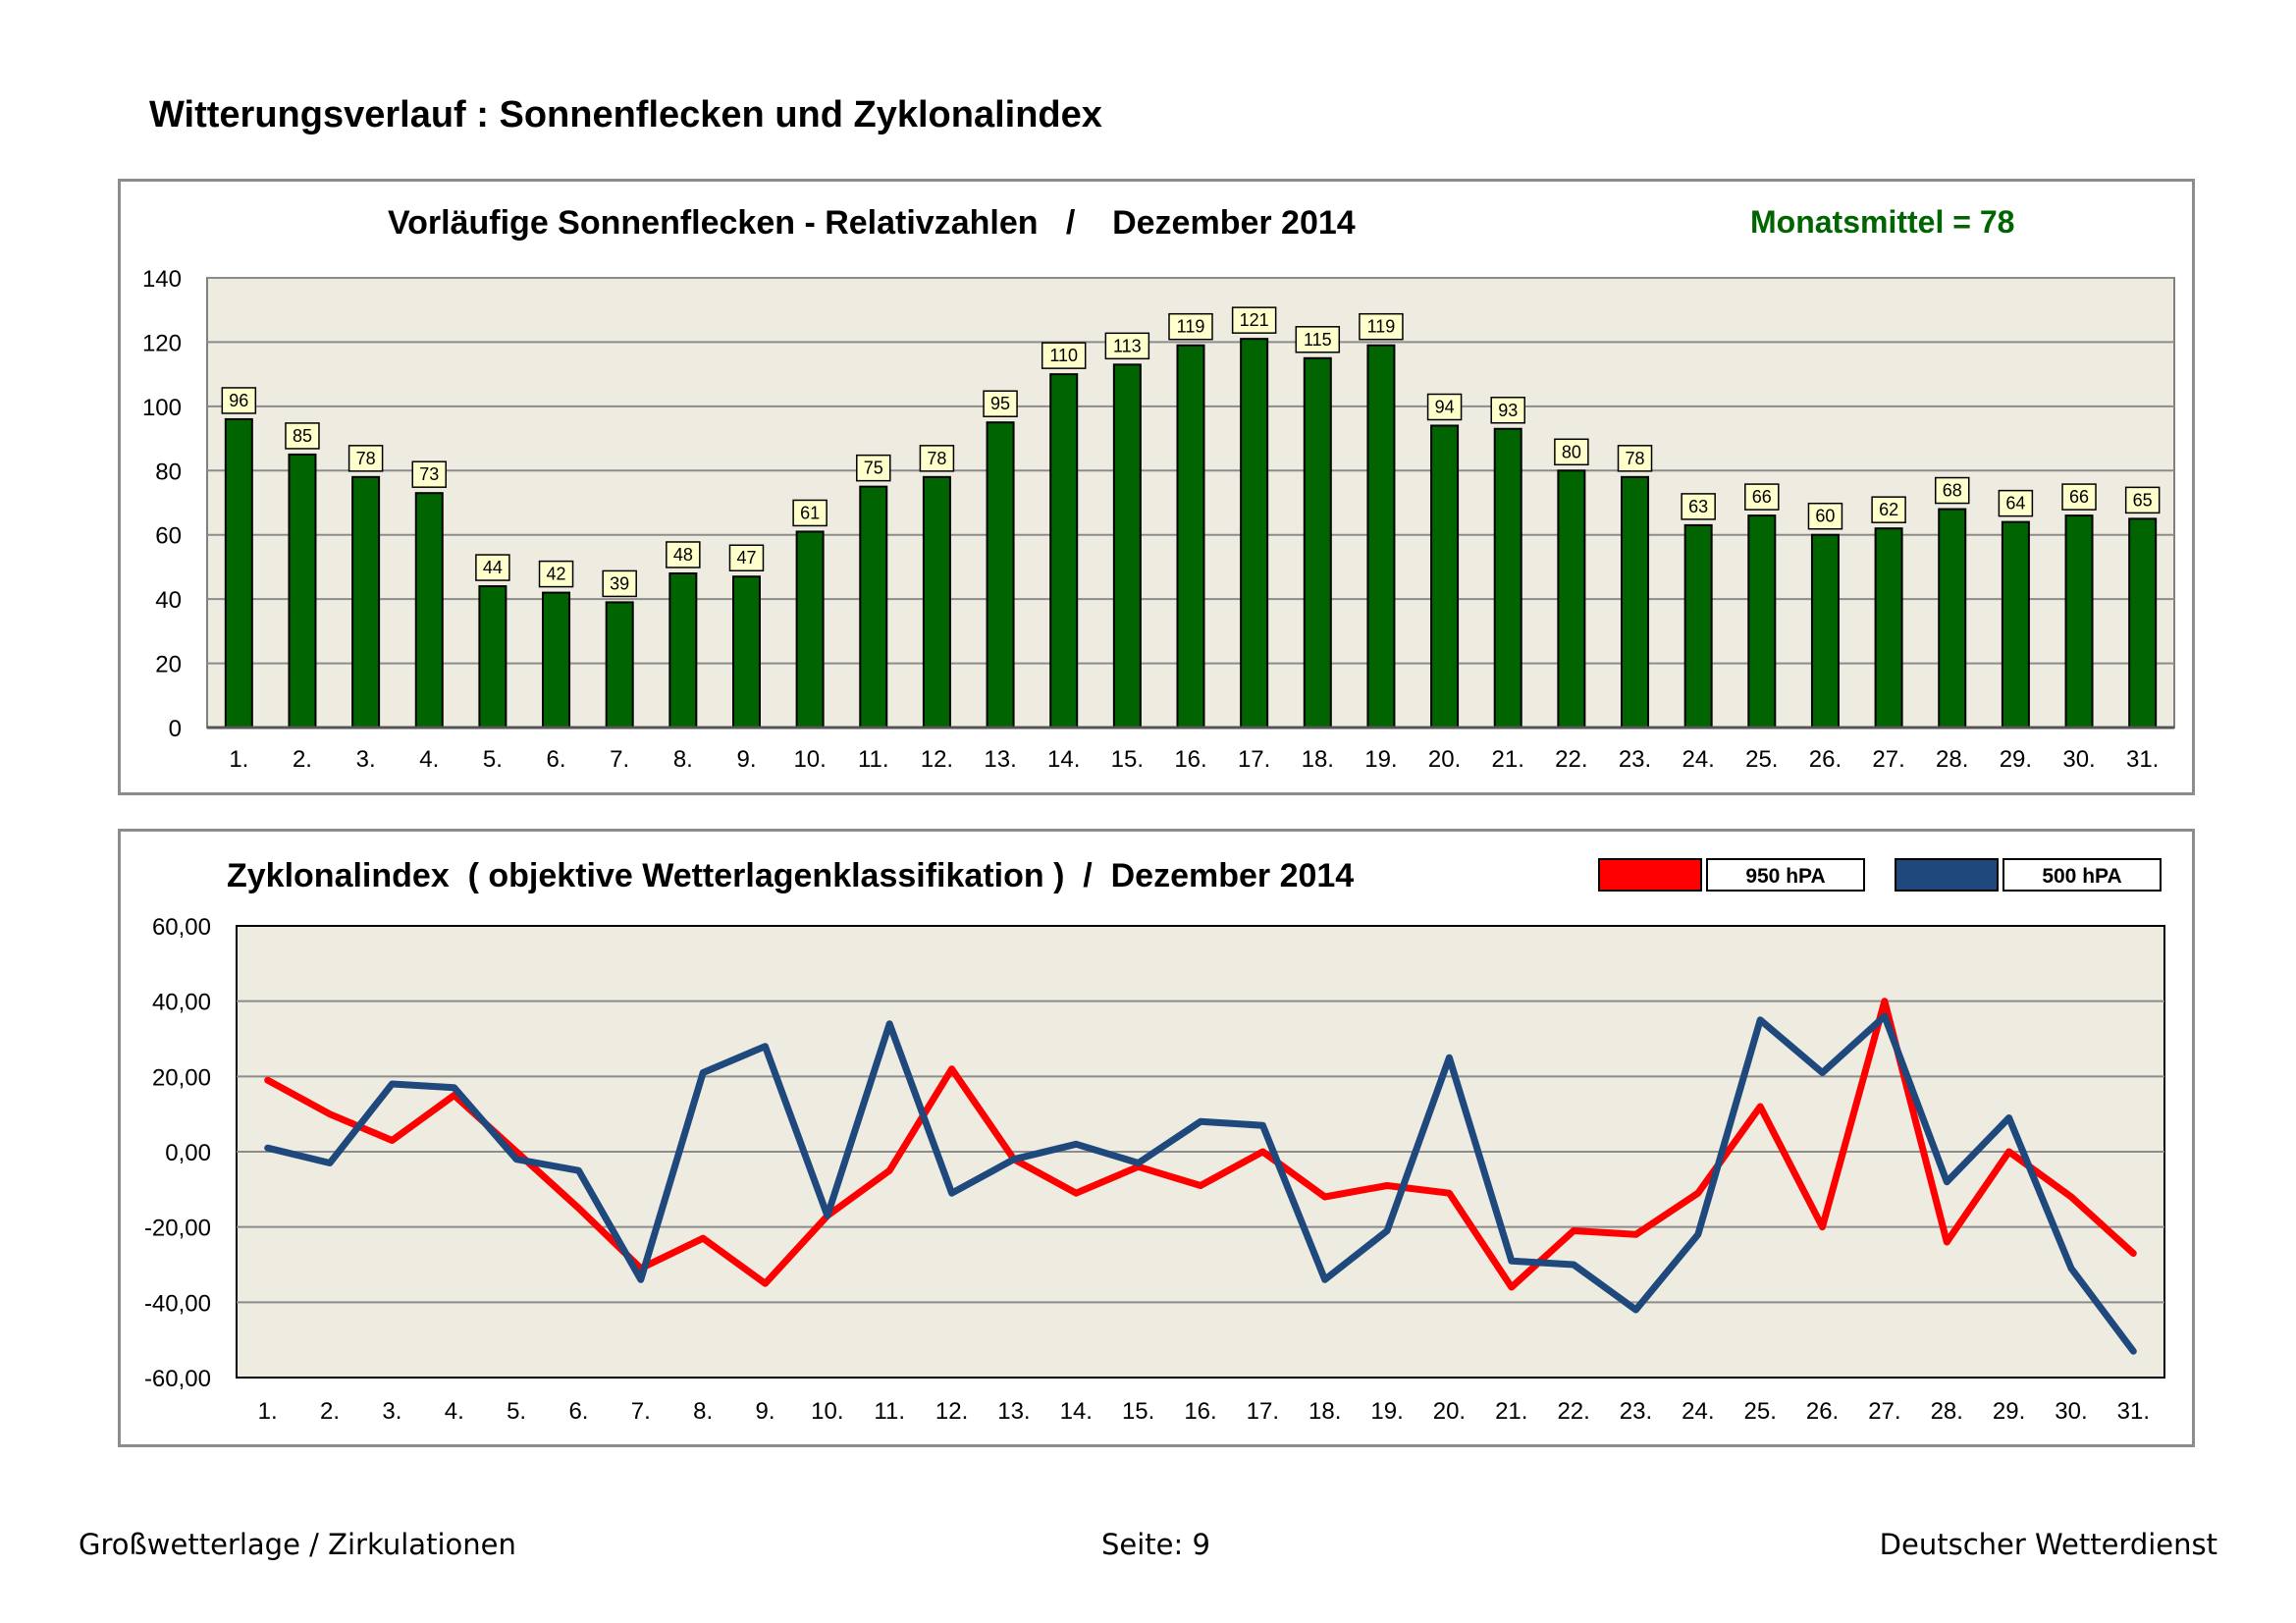 The height and width of the screenshot is (1623, 2296). Describe the element at coordinates (683, 759) in the screenshot. I see `x-tick-label: 8.` at that location.